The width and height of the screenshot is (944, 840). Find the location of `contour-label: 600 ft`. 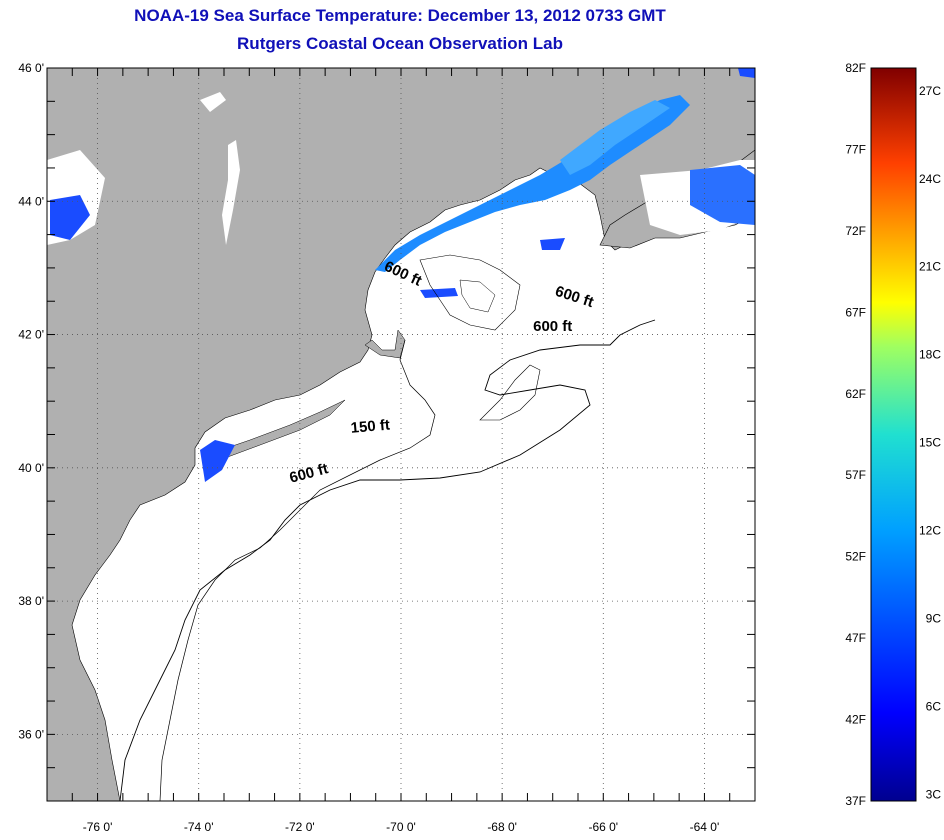

contour-label: 600 ft is located at coordinates (552, 326).